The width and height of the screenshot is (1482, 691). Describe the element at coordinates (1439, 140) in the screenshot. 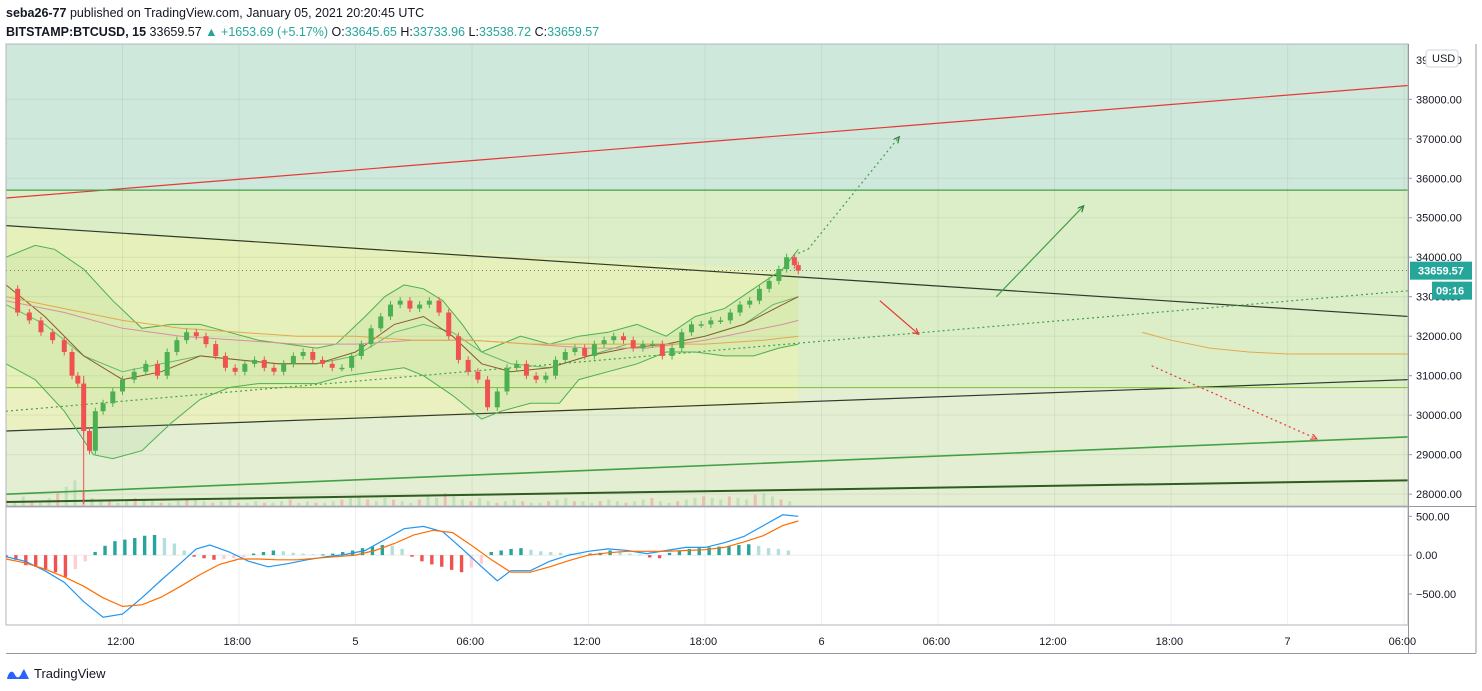

I see `y-tick-label: 37000.00` at that location.